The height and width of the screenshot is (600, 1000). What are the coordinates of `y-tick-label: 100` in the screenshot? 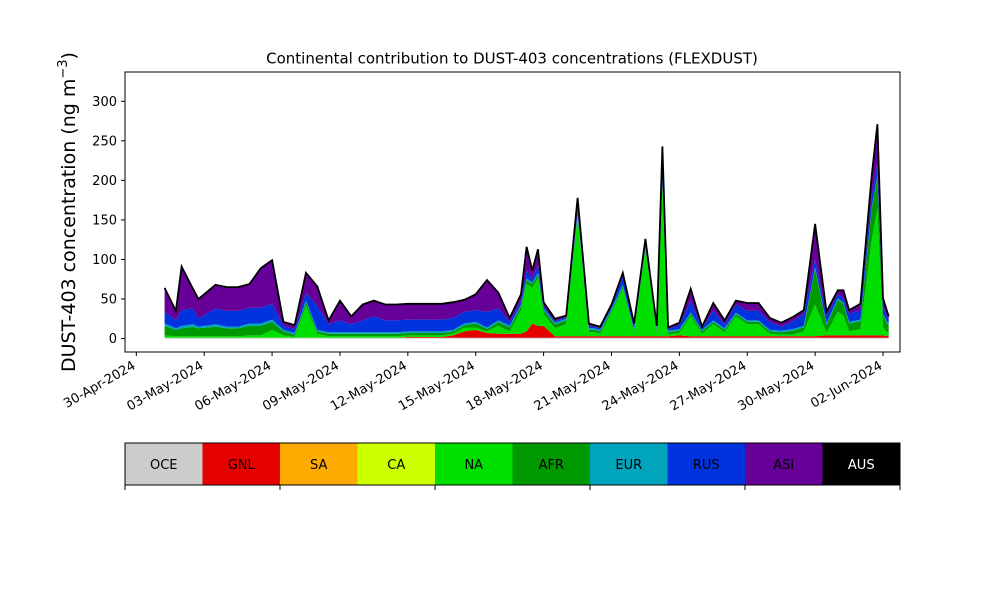 It's located at (104, 260).